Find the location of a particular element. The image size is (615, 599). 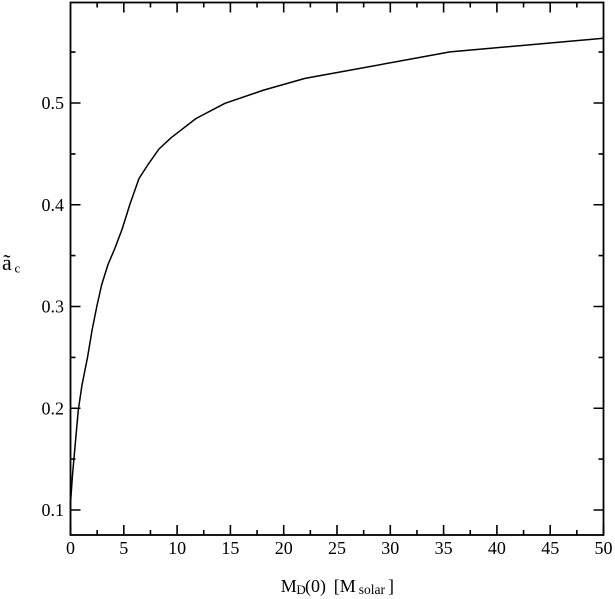

svg-text: 25 is located at coordinates (337, 548).